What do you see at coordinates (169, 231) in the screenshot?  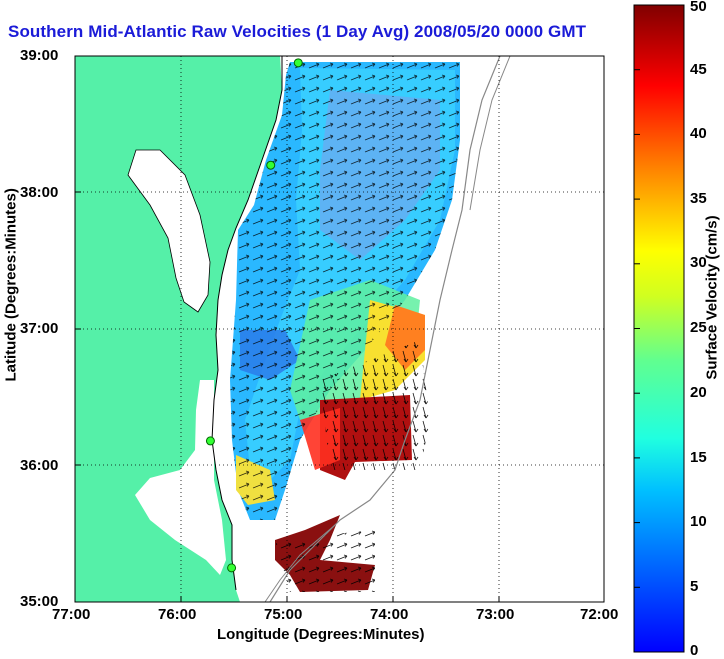 I see `chesapeake-bay` at bounding box center [169, 231].